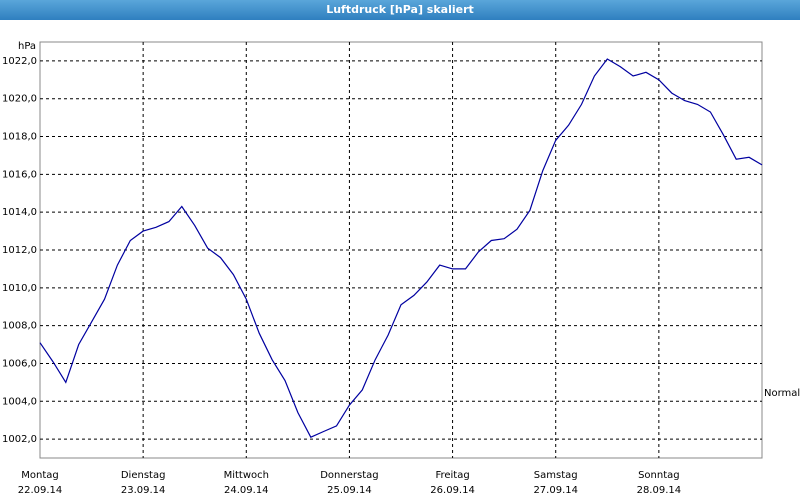 This screenshot has height=500, width=800. What do you see at coordinates (19, 212) in the screenshot?
I see `y-tick-label: 1014,0` at bounding box center [19, 212].